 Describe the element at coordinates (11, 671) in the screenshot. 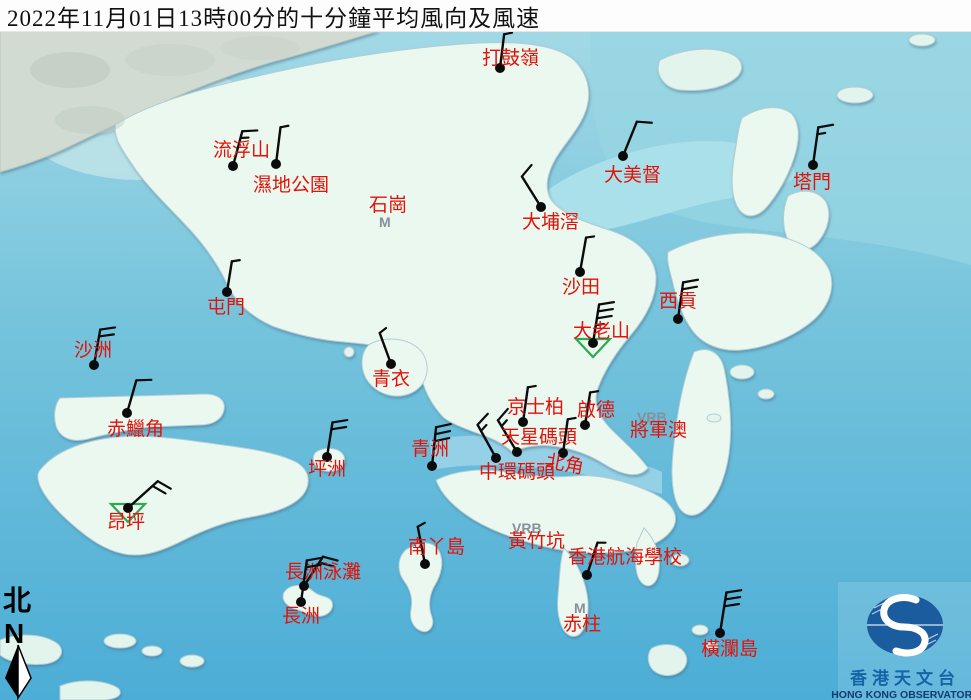

I see `north-arrow-left-half` at that location.